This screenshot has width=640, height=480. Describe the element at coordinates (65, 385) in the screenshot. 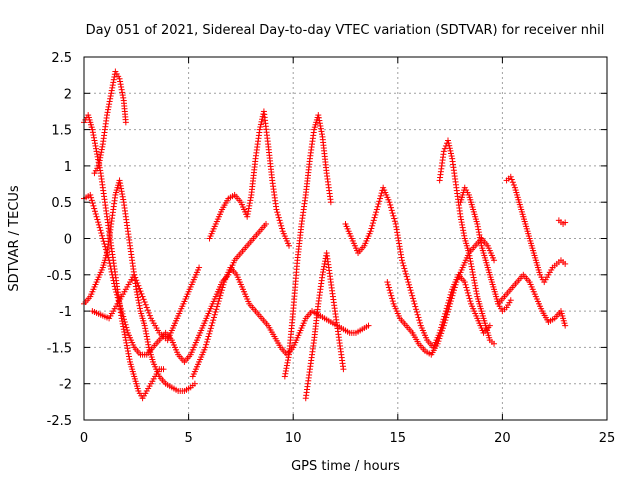

I see `y-tick-label: -2` at that location.